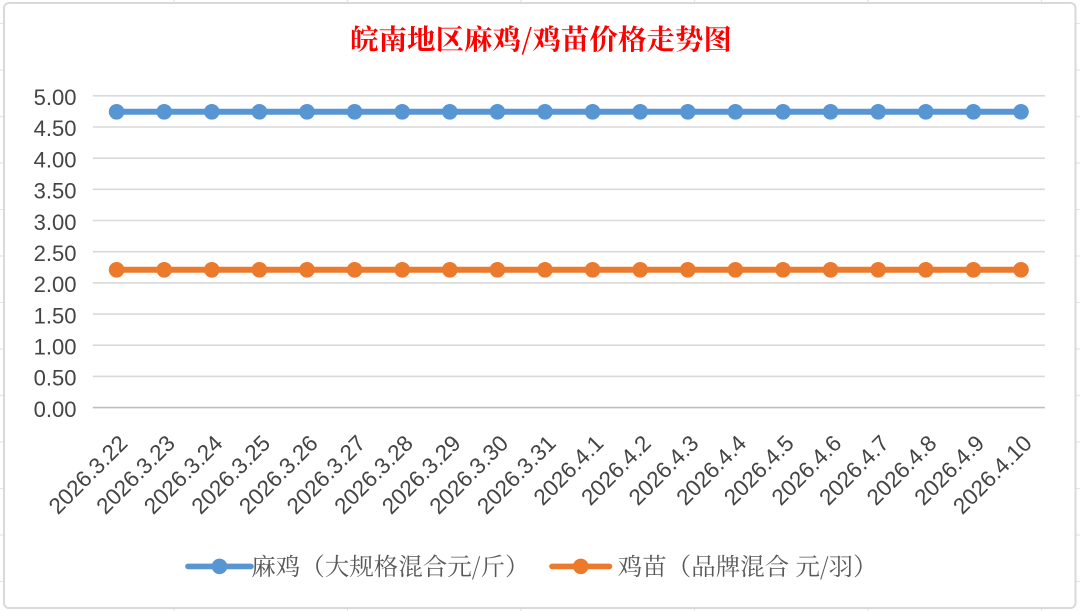  I want to click on svg-text: 4.50, so click(55, 128).